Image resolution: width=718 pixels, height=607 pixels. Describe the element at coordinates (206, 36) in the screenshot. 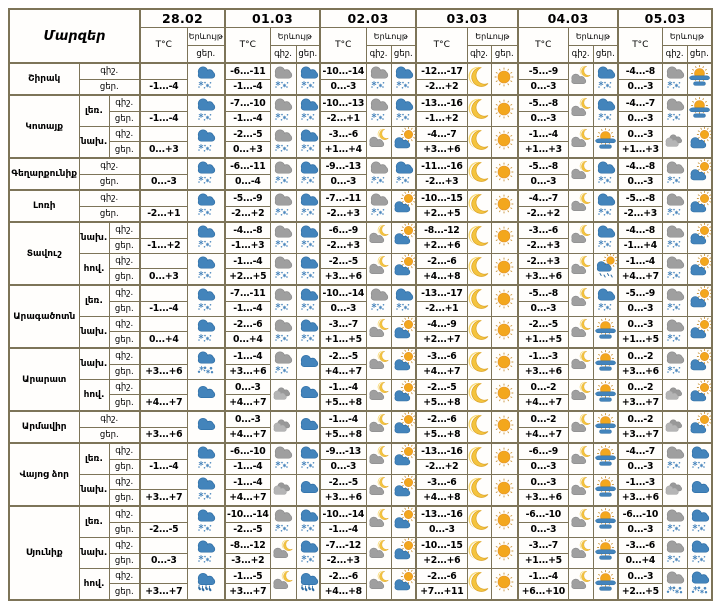

I see `phenomenon-header: Երևույթ` at that location.